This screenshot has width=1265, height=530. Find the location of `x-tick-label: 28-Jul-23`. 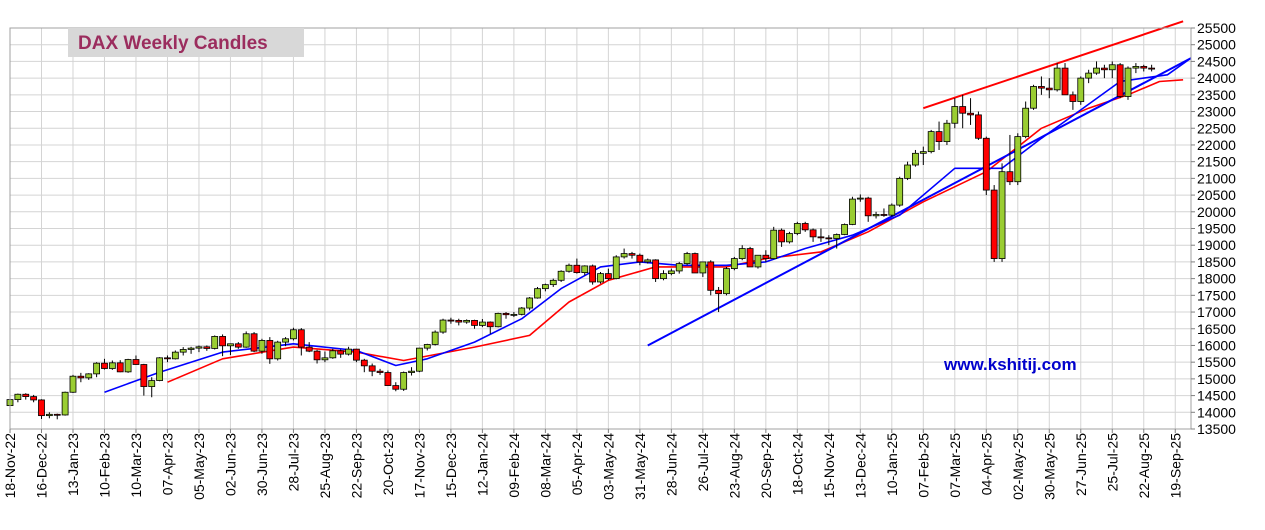

x-tick-label: 28-Jul-23 is located at coordinates (293, 462).